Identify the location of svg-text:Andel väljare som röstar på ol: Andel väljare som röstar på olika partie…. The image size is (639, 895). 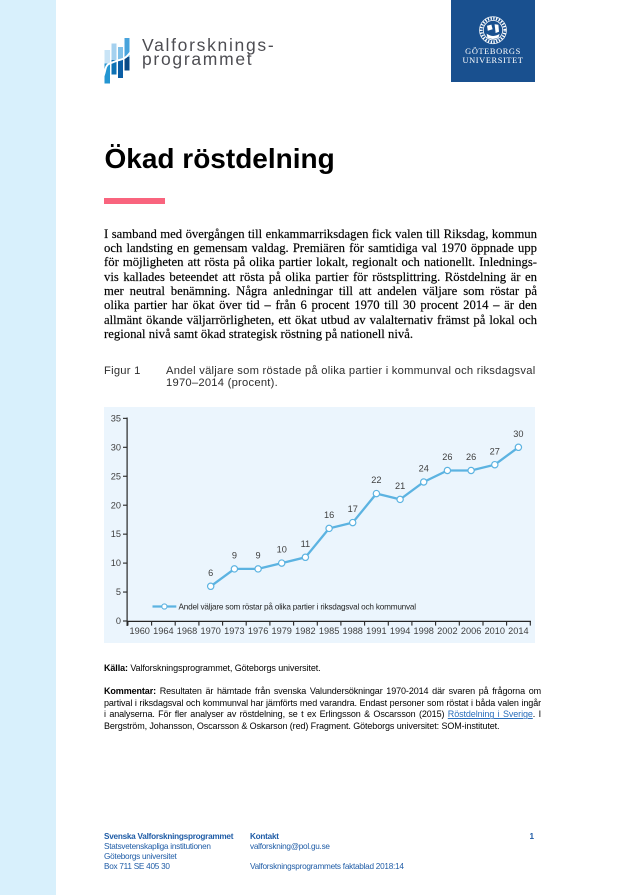
(298, 607).